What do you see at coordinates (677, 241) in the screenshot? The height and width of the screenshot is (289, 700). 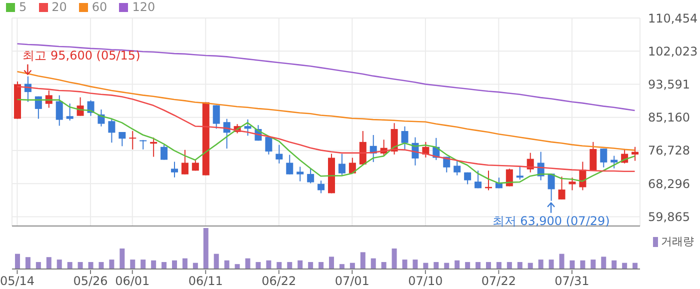 I see `legend-label: 거래량` at bounding box center [677, 241].